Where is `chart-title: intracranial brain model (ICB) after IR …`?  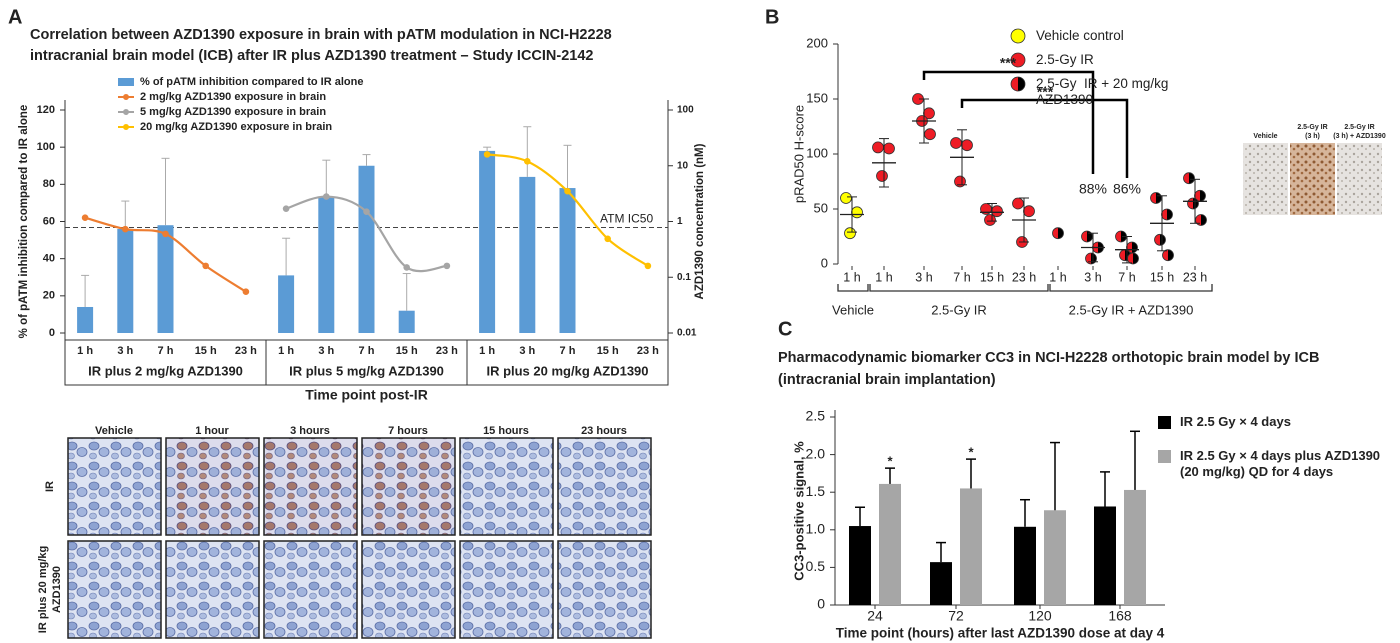 chart-title: intracranial brain model (ICB) after IR … is located at coordinates (312, 56).